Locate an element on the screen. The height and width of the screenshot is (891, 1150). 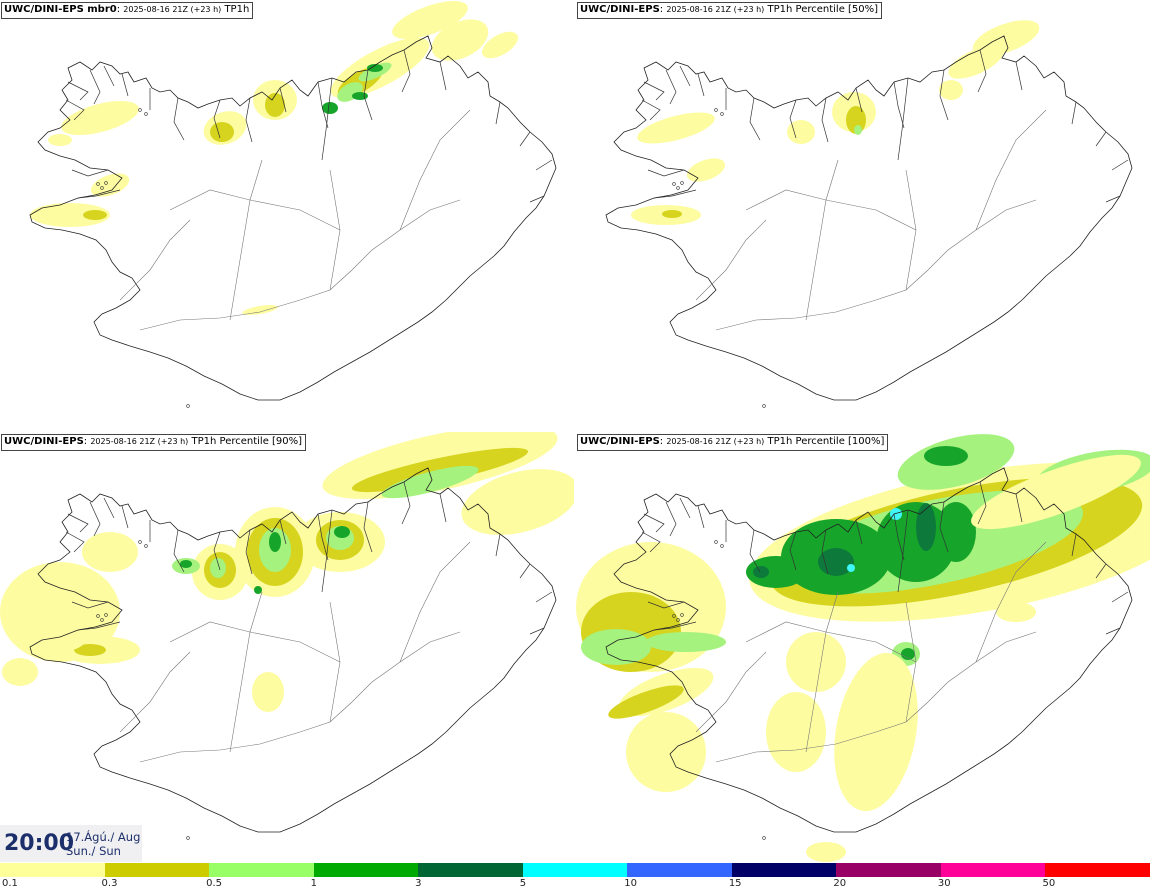
valid-hour: 20:00 is located at coordinates (39, 843).